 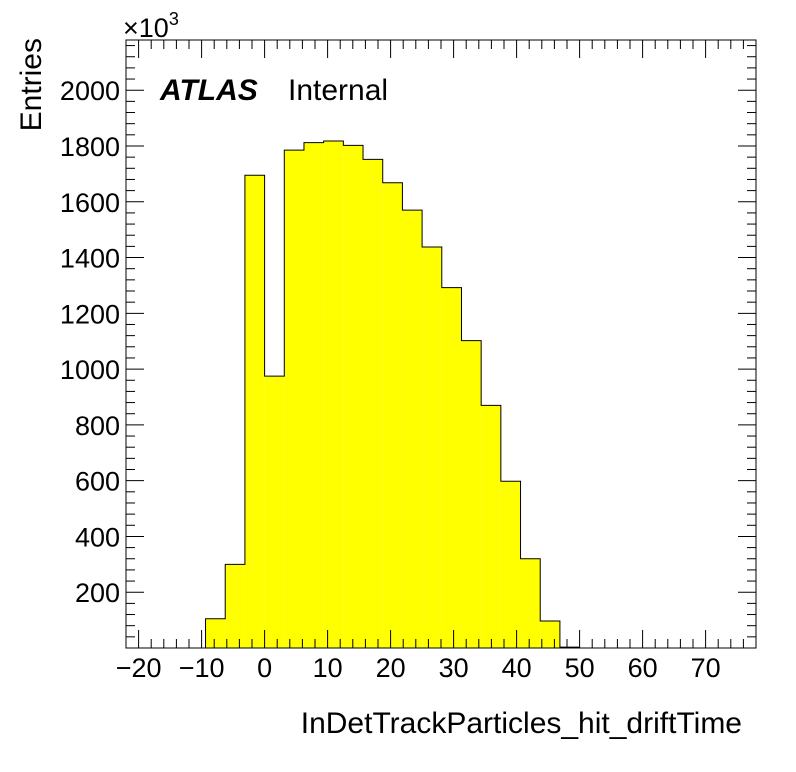 I want to click on y-axis-label: Entries, so click(x=31, y=84).